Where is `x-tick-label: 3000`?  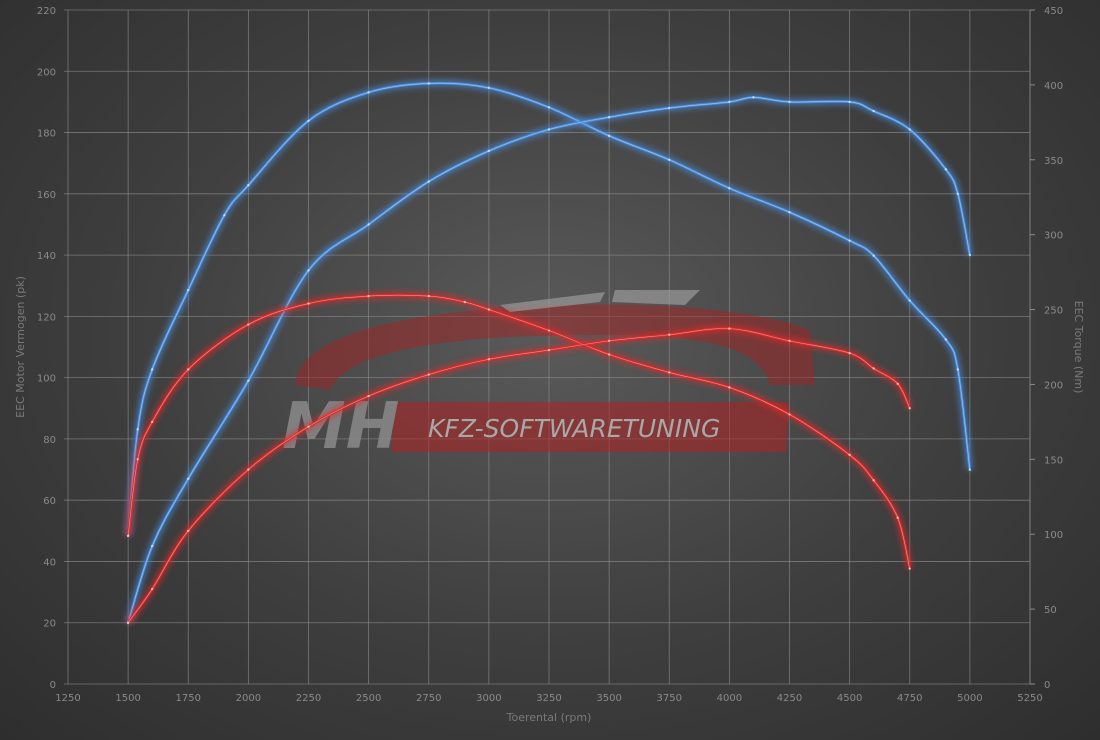
x-tick-label: 3000 is located at coordinates (488, 698).